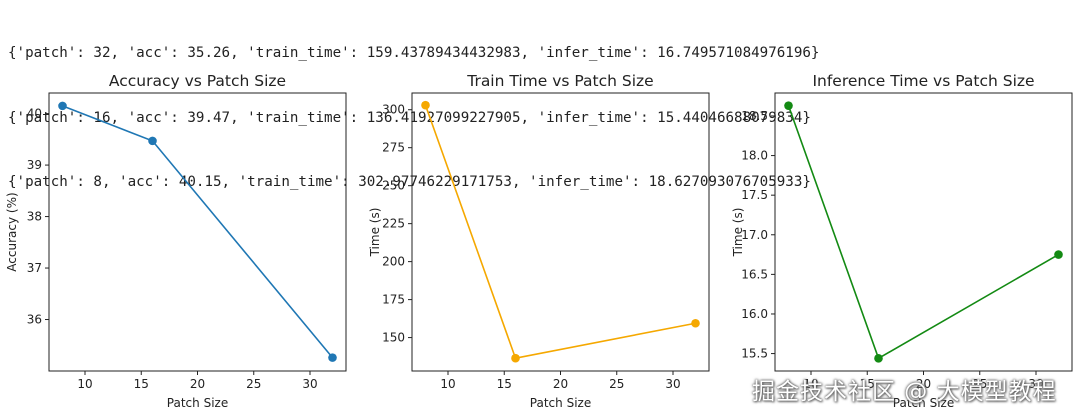 The height and width of the screenshot is (420, 1080). What do you see at coordinates (34, 320) in the screenshot?
I see `y-tick-label: 36` at bounding box center [34, 320].